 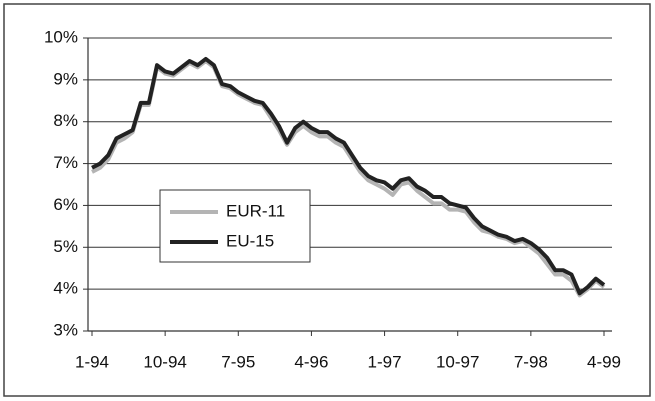 I want to click on x-tick-label: 1-94, so click(x=92, y=361).